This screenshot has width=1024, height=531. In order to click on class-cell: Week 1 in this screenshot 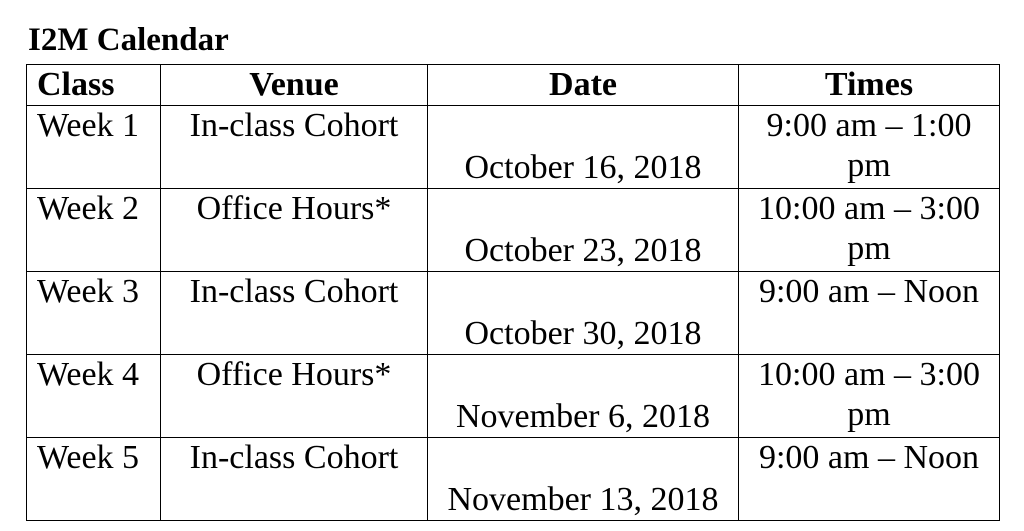, I will do `click(93, 147)`.